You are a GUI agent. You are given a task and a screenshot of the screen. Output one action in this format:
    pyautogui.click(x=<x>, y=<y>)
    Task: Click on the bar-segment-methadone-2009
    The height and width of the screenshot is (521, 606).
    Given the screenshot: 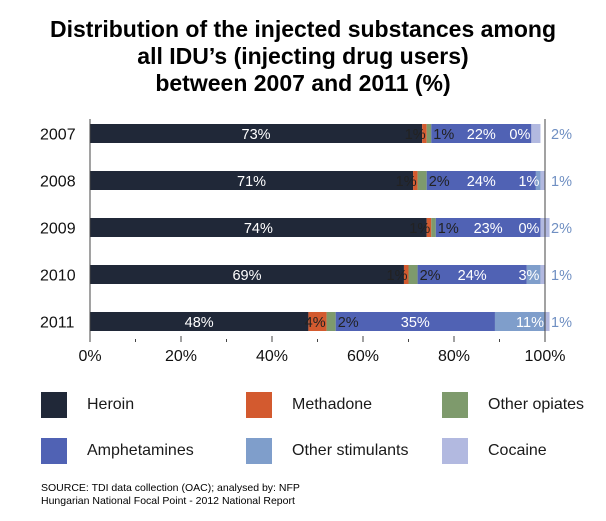 What is the action you would take?
    pyautogui.click(x=429, y=227)
    